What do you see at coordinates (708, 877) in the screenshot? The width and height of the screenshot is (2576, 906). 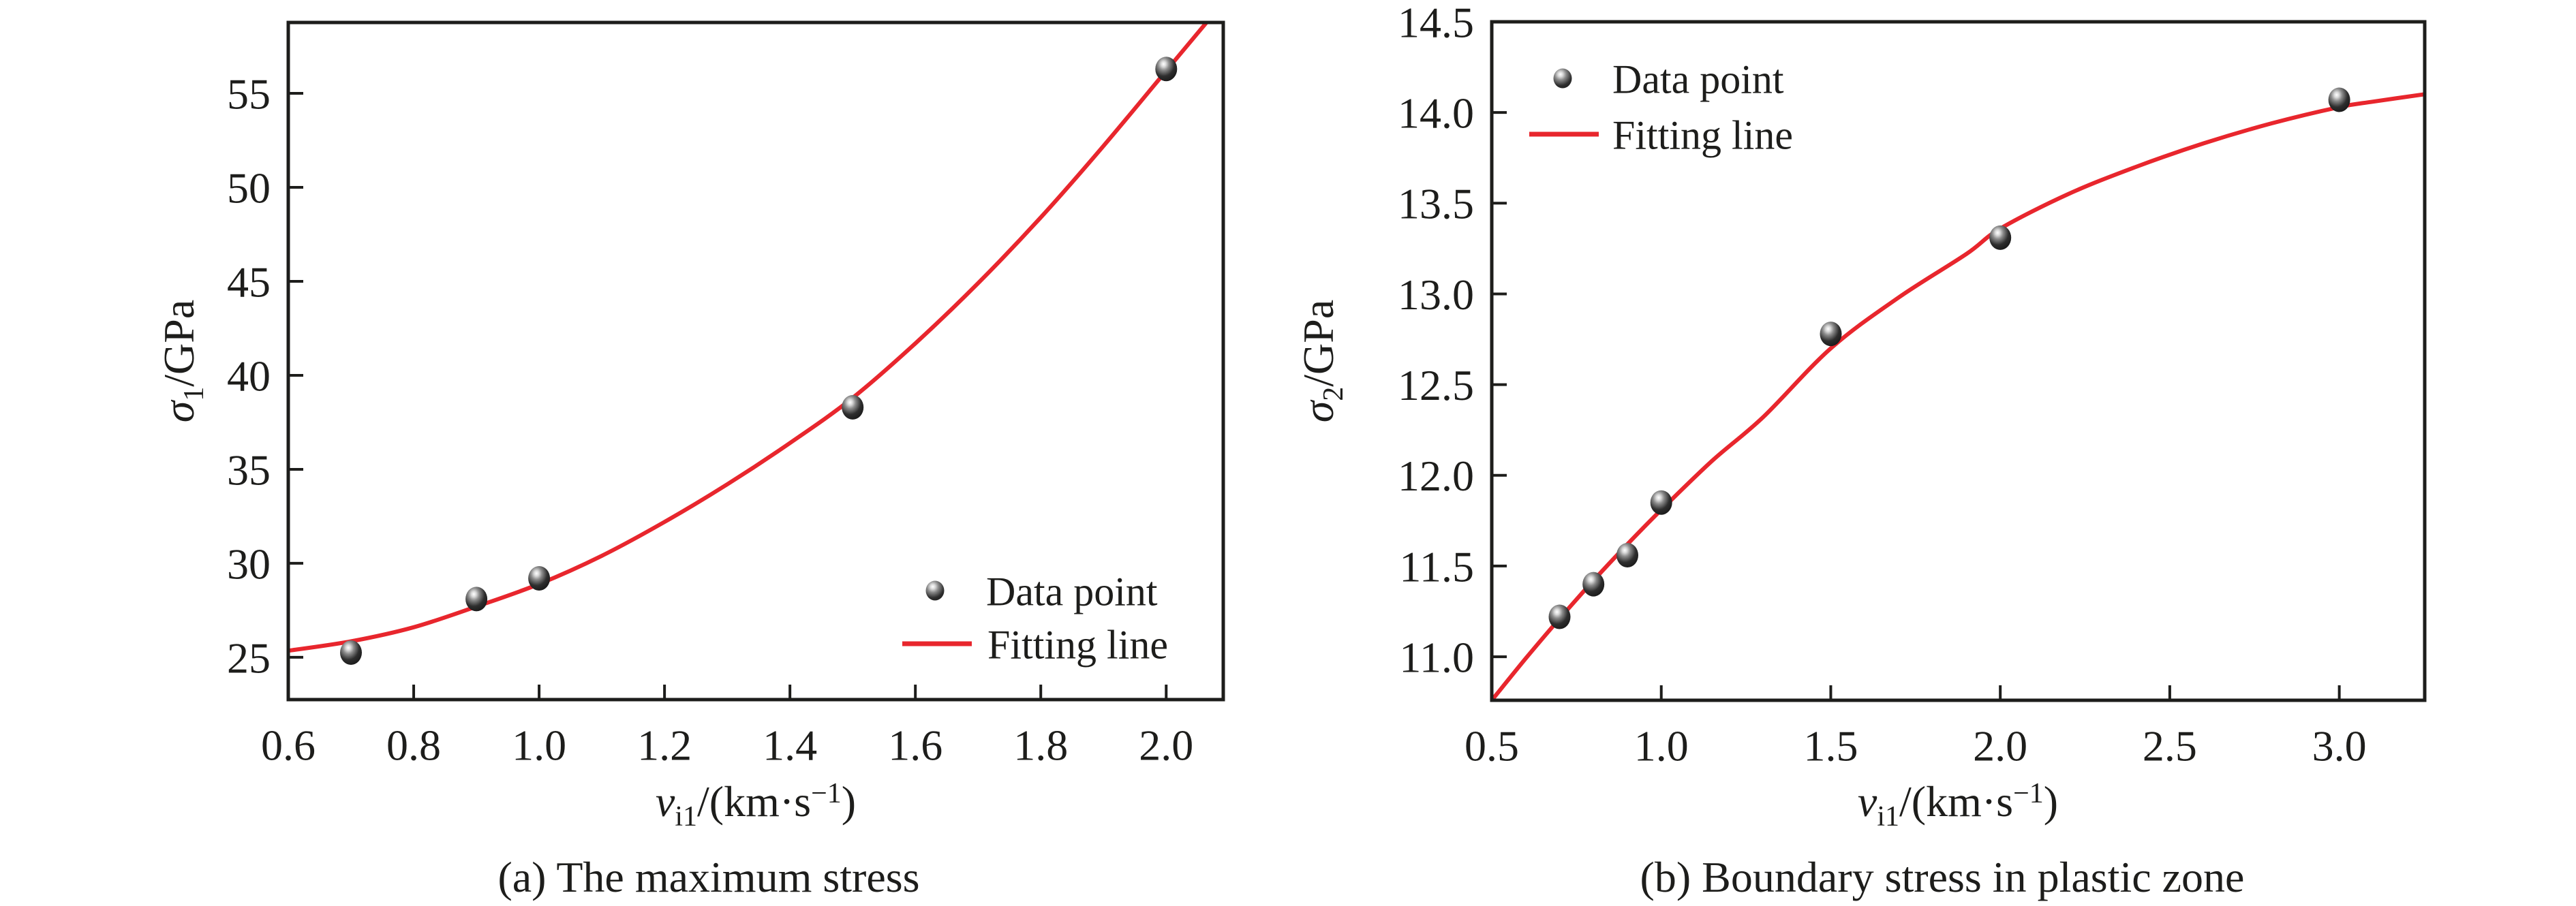 I see `panel-caption-a: (a) The maximum stress` at bounding box center [708, 877].